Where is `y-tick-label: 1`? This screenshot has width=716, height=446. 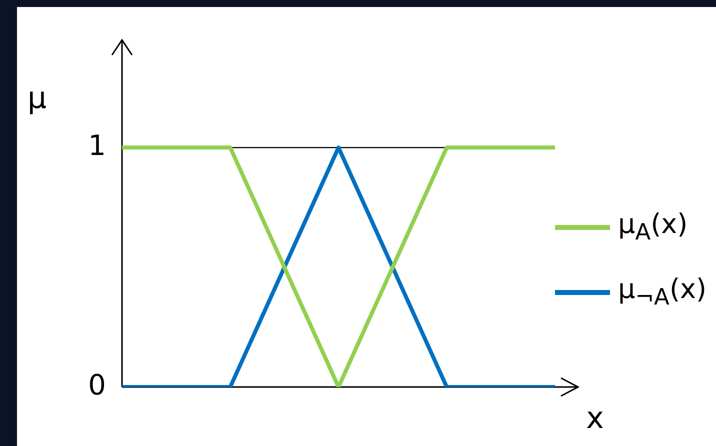
y-tick-label: 1 is located at coordinates (97, 145).